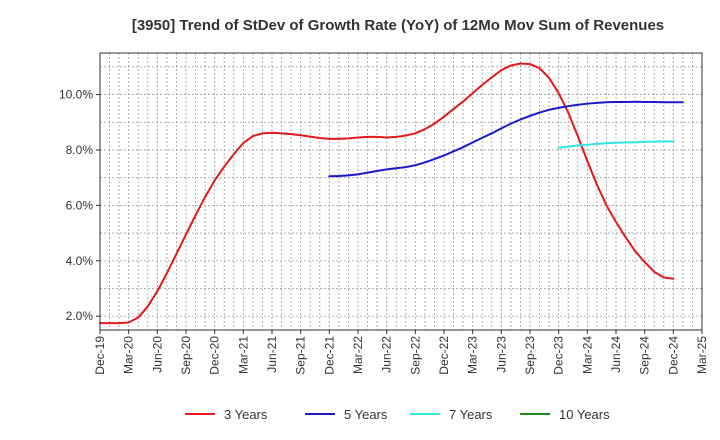  What do you see at coordinates (387, 354) in the screenshot?
I see `x-tick-label: Jun-22` at bounding box center [387, 354].